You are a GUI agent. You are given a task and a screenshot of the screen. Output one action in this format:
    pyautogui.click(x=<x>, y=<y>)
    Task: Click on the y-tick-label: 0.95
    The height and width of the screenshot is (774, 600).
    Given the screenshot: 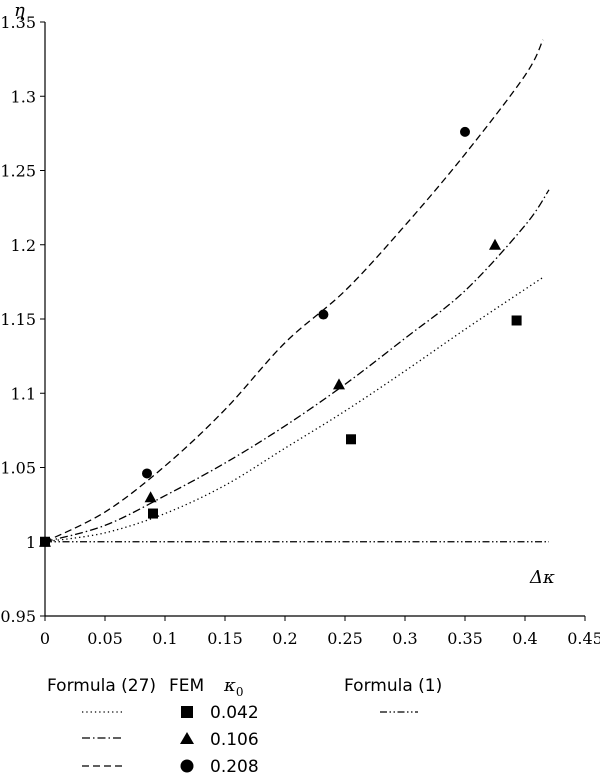 What is the action you would take?
    pyautogui.click(x=18, y=616)
    